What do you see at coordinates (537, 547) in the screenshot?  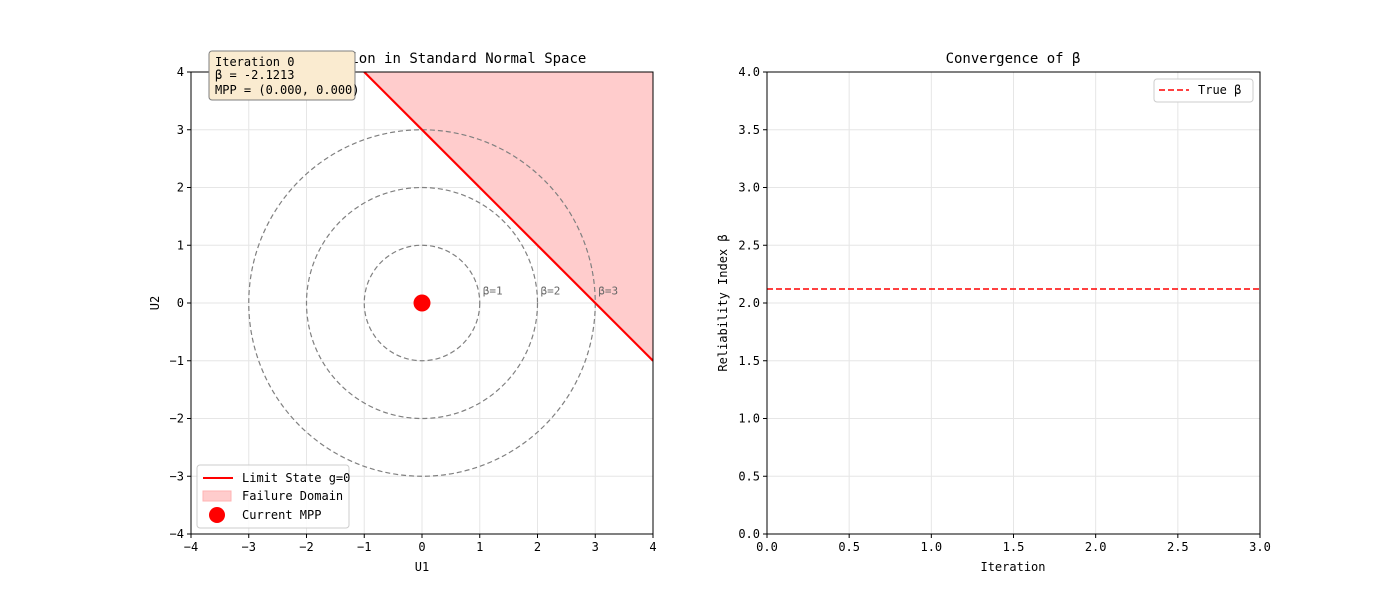 I see `left-x-tick-label: 2` at bounding box center [537, 547].